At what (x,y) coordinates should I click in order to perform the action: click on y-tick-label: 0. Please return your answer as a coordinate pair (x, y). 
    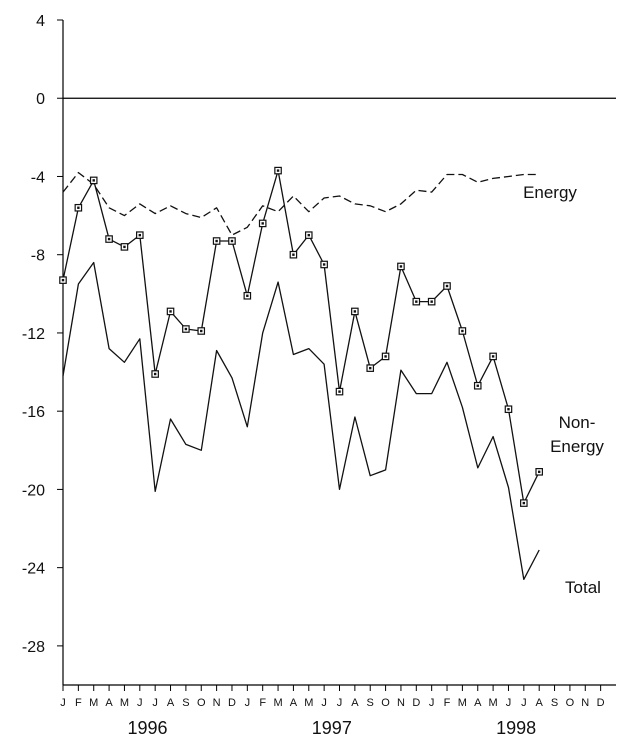
    Looking at the image, I should click on (40, 99).